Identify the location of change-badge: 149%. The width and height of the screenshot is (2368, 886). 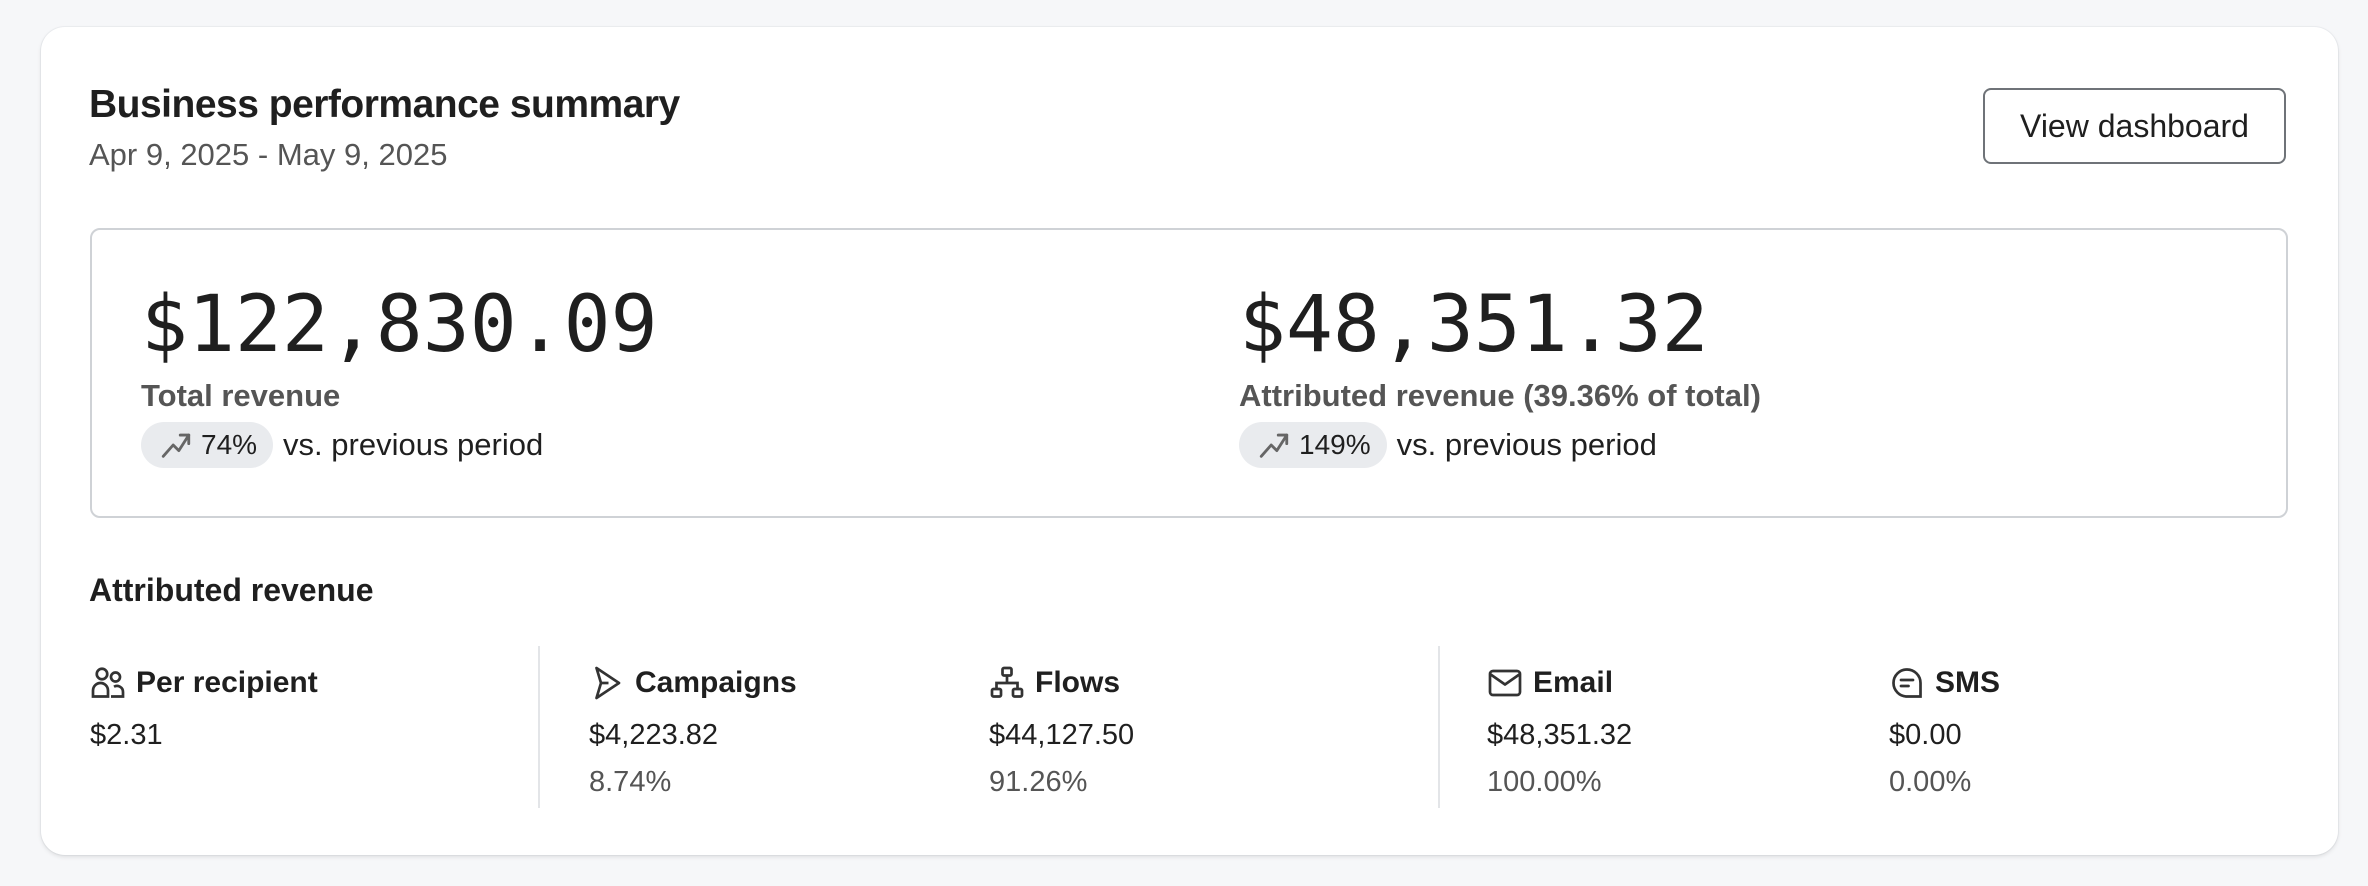
(1313, 445).